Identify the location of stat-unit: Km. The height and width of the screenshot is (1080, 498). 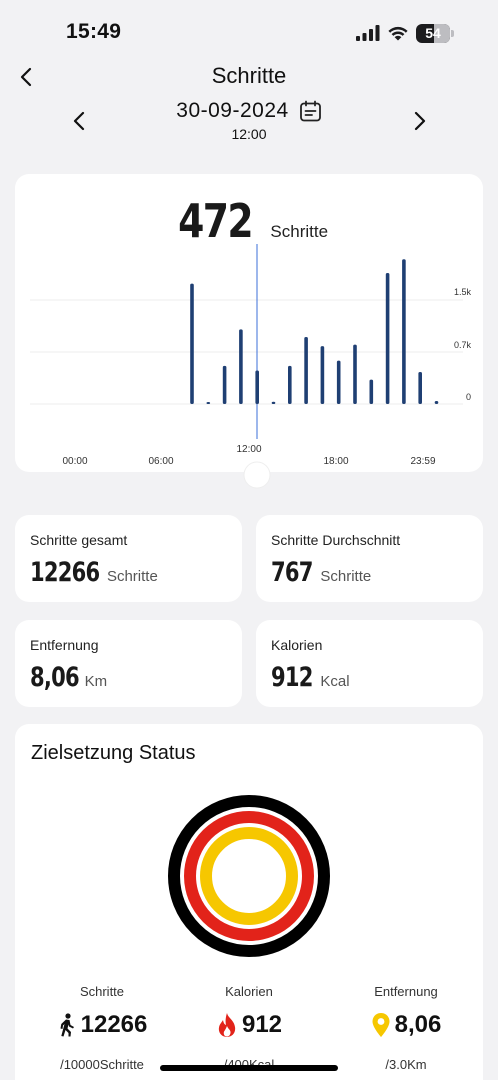
(96, 681).